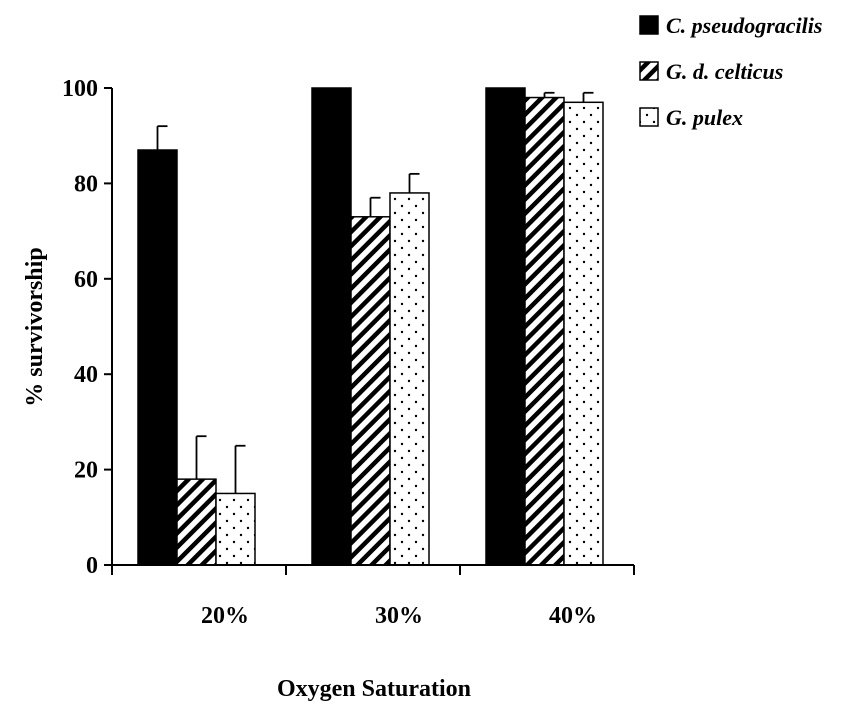 The height and width of the screenshot is (706, 852). Describe the element at coordinates (80, 89) in the screenshot. I see `y-tick-label-5: 100` at that location.